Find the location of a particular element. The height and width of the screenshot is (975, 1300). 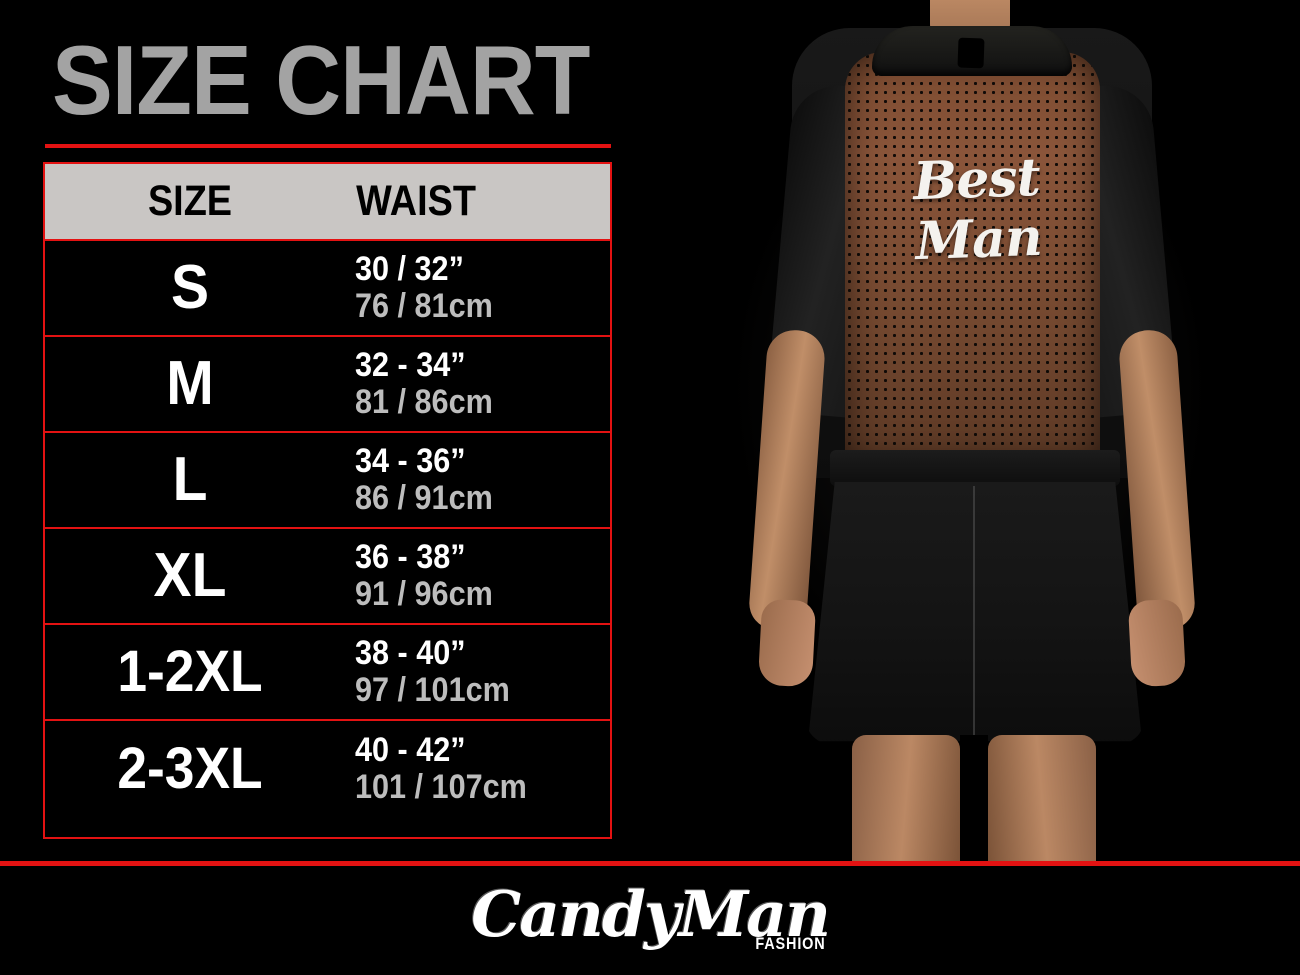

footer-bar: CandyMan FASHION is located at coordinates (650, 920).